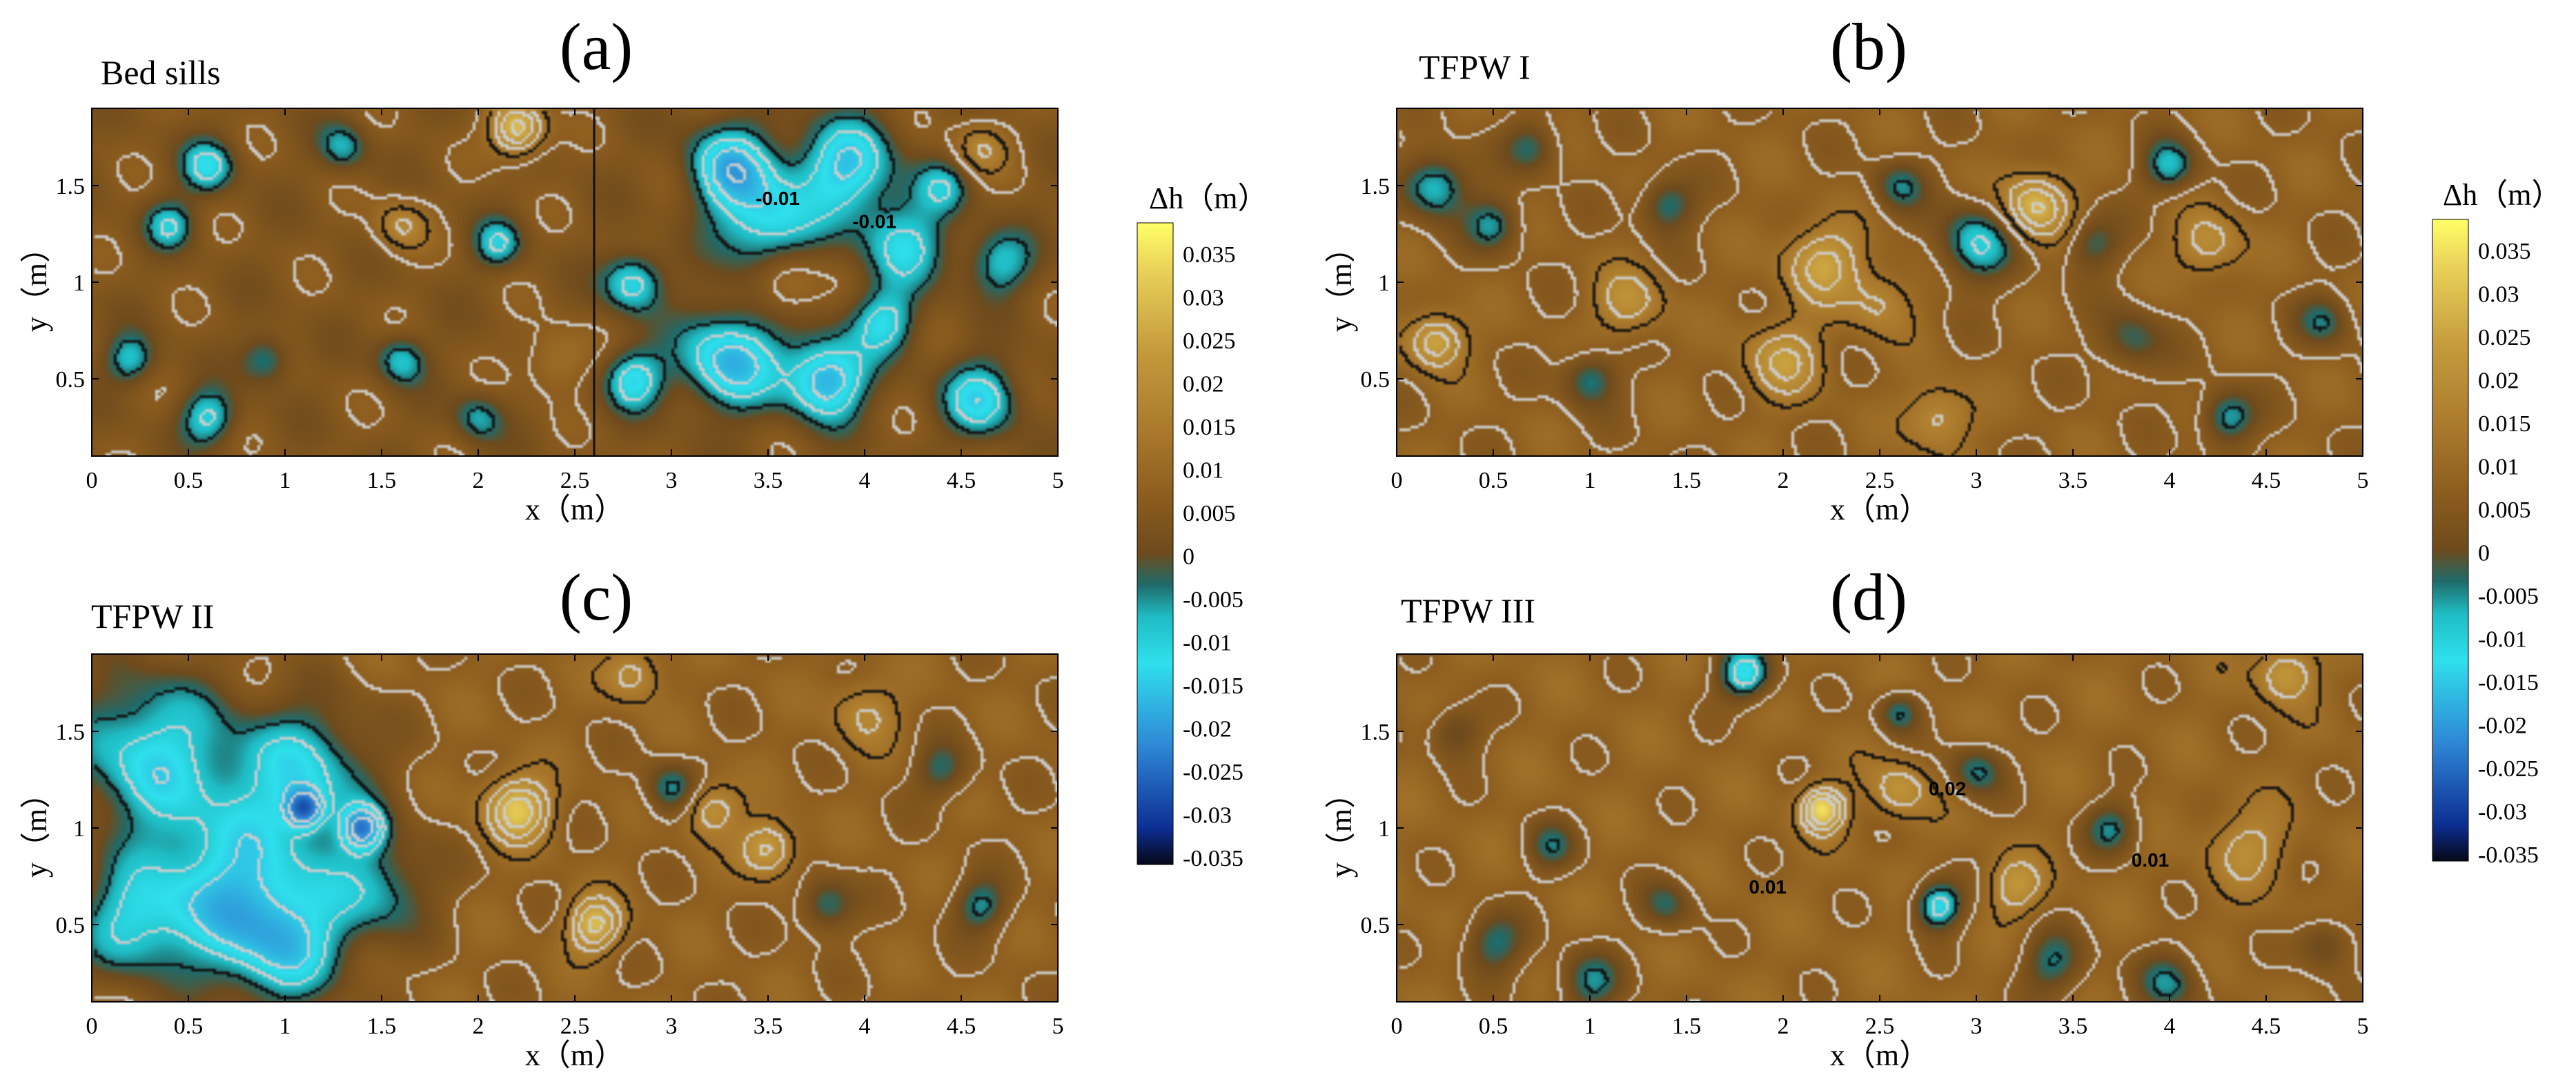 This screenshot has height=1086, width=2576. Describe the element at coordinates (1880, 282) in the screenshot. I see `heatmap-b` at that location.